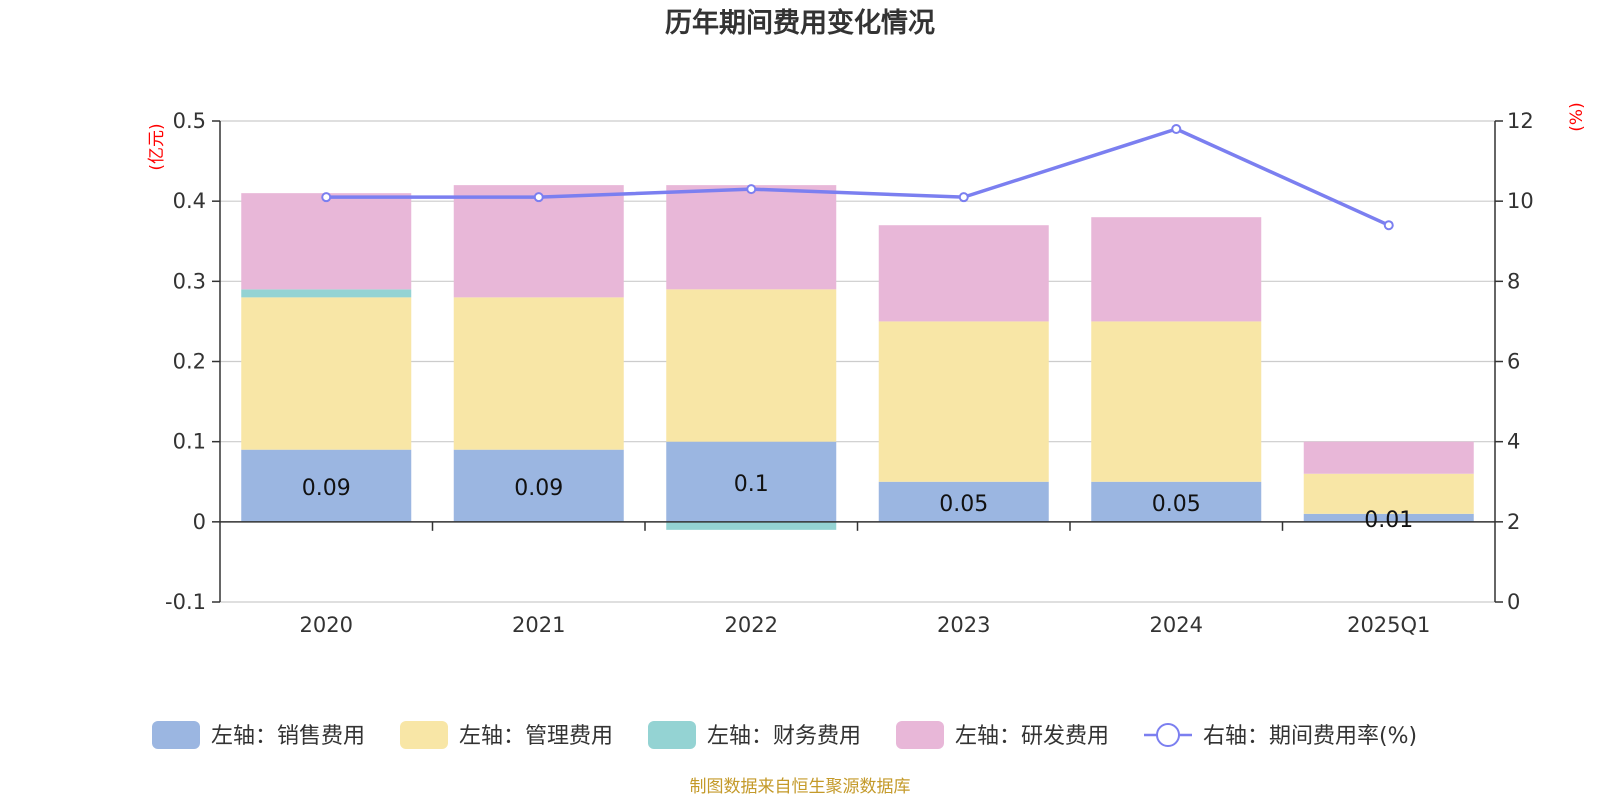  What do you see at coordinates (857, 502) in the screenshot?
I see `bar-labels: 0.09 0.09 0.1 0.05 0.05 0.01` at bounding box center [857, 502].